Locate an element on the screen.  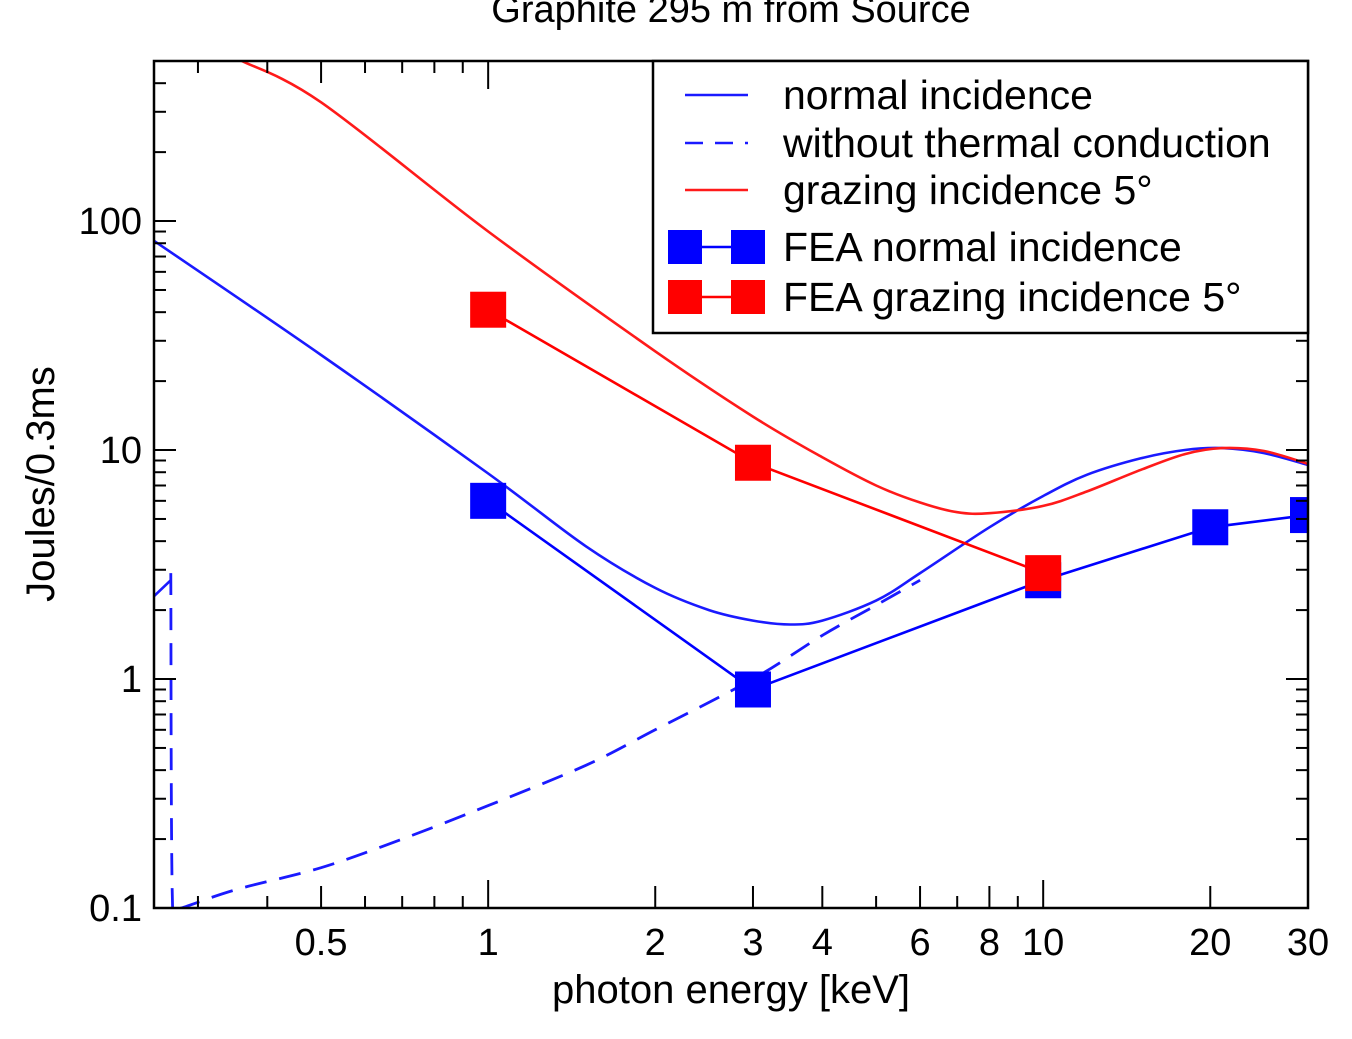
series-fea-normal-line is located at coordinates (897, 595).